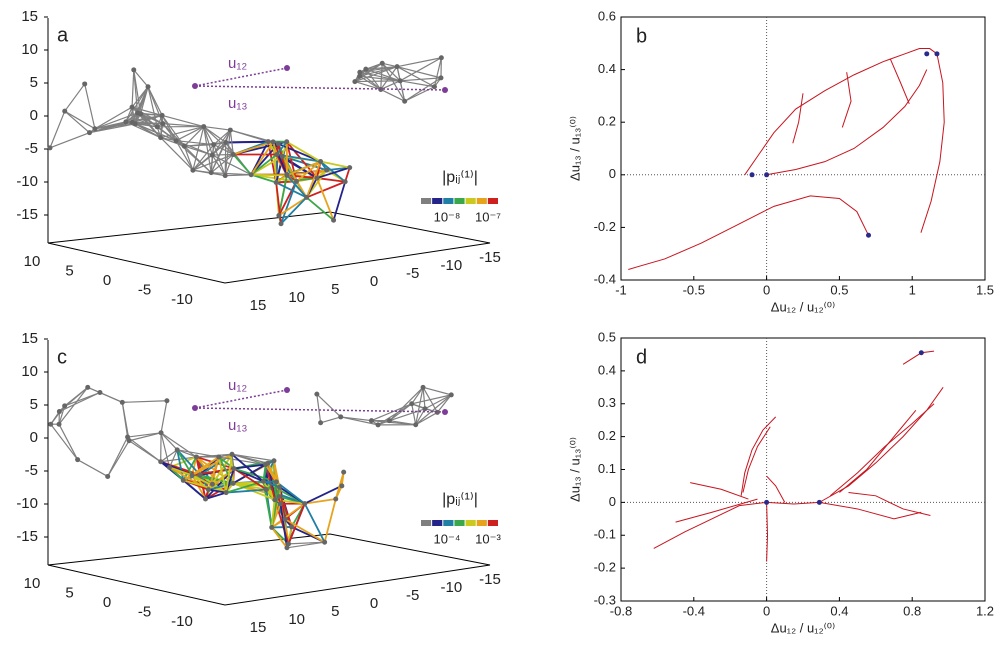  I want to click on z-tick-label: 0, so click(34, 115).